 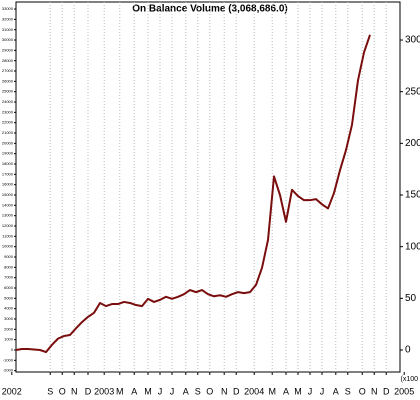 What do you see at coordinates (8, 122) in the screenshot?
I see `y-tick-label: 22000` at bounding box center [8, 122].